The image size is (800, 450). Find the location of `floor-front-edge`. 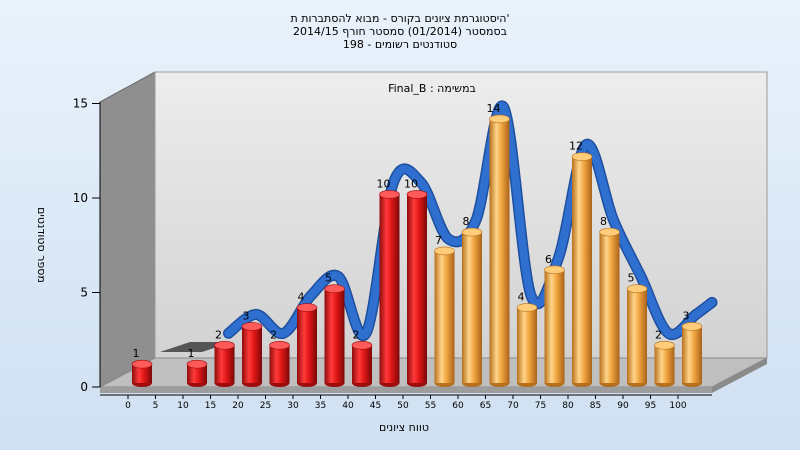

floor-front-edge is located at coordinates (406, 390).